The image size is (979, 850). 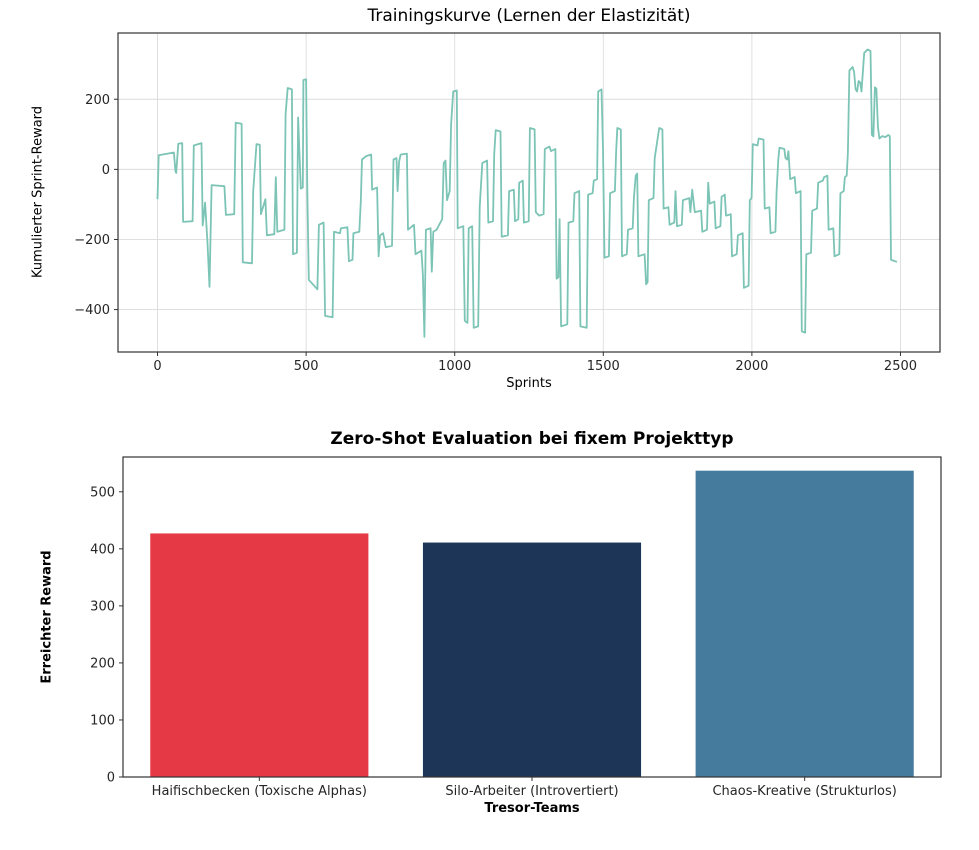 What do you see at coordinates (102, 492) in the screenshot?
I see `y-tick-label: 500` at bounding box center [102, 492].